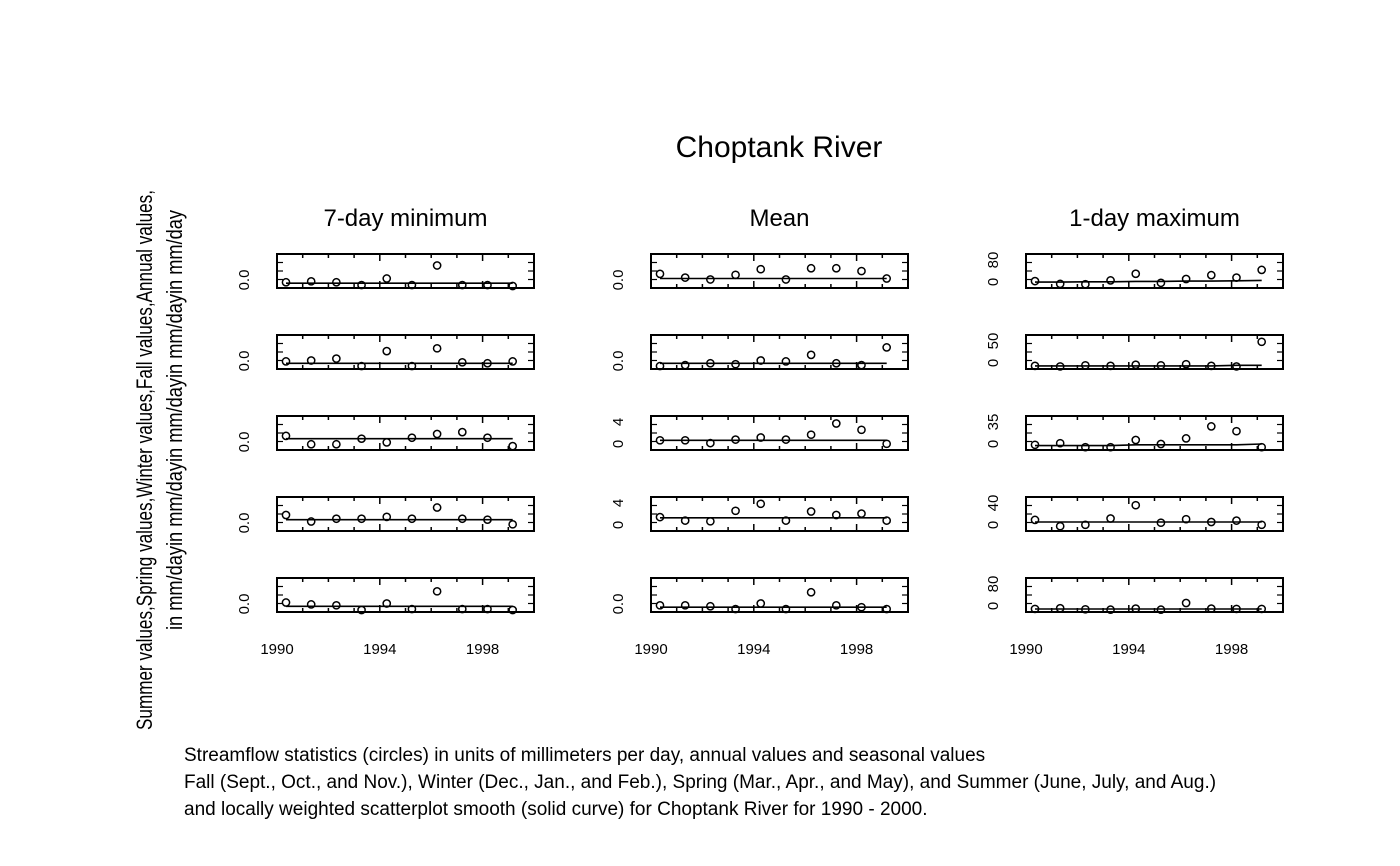 Image resolution: width=1400 pixels, height=866 pixels. I want to click on panel-1-3: 0.0, so click(385, 433).